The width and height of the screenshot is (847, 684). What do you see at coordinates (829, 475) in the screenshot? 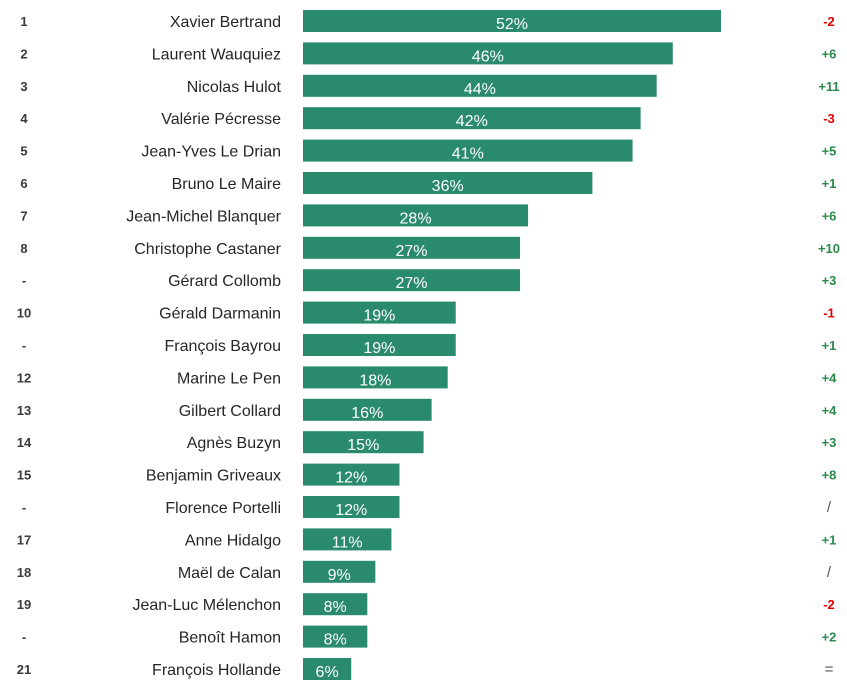
I see `change-label: +8` at bounding box center [829, 475].